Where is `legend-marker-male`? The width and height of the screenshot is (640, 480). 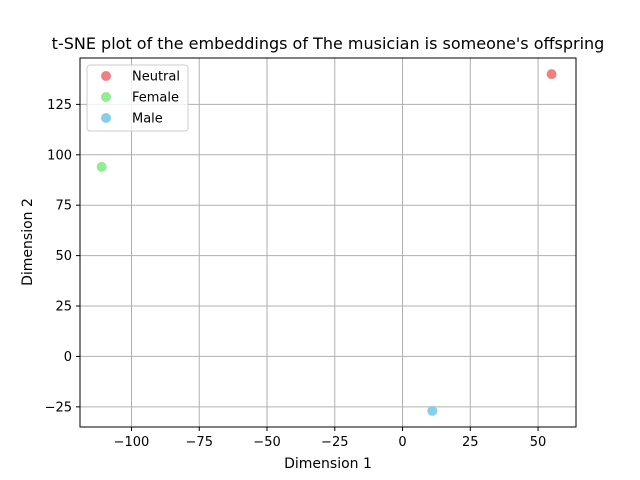
legend-marker-male is located at coordinates (106, 118).